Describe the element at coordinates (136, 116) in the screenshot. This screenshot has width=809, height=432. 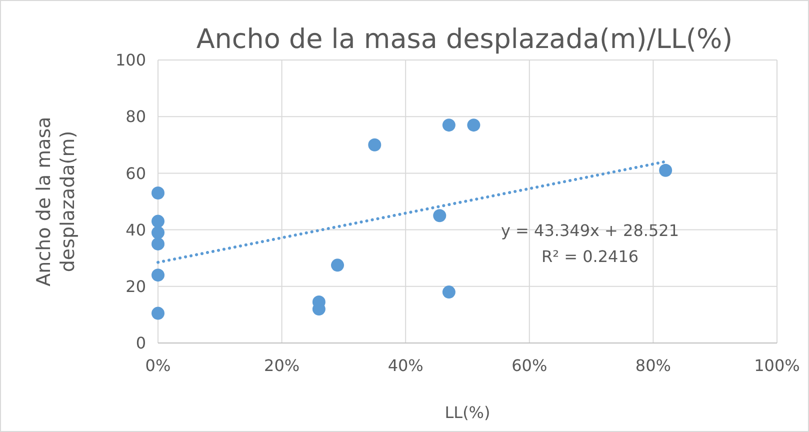
I see `y-tick-label: 80` at that location.